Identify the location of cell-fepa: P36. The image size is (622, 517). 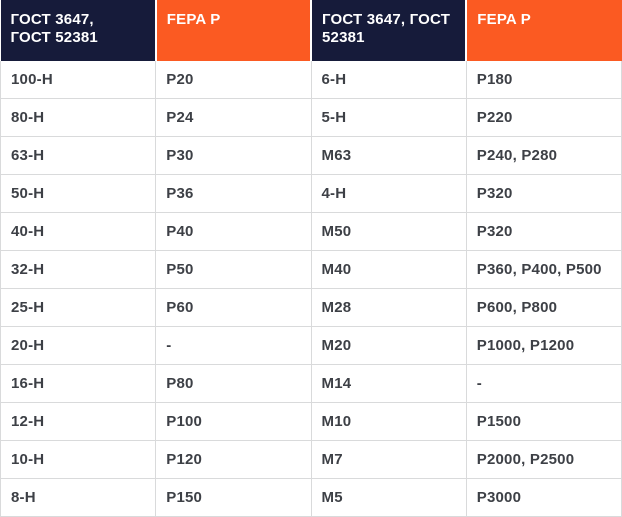
(233, 193).